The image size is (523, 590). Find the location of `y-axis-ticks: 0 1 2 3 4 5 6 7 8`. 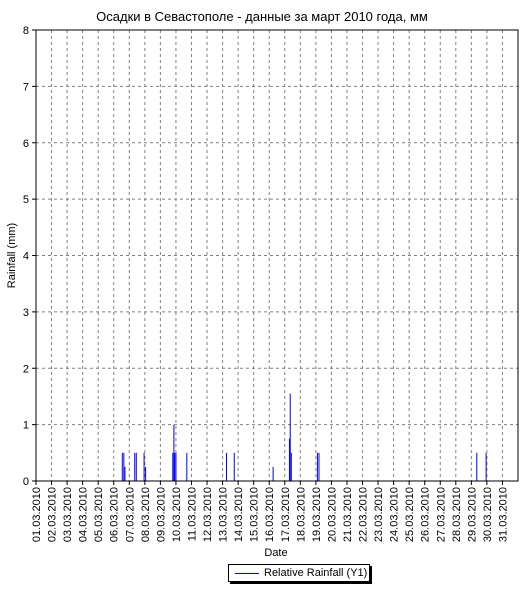

y-axis-ticks: 0 1 2 3 4 5 6 7 8 is located at coordinates (29, 256).